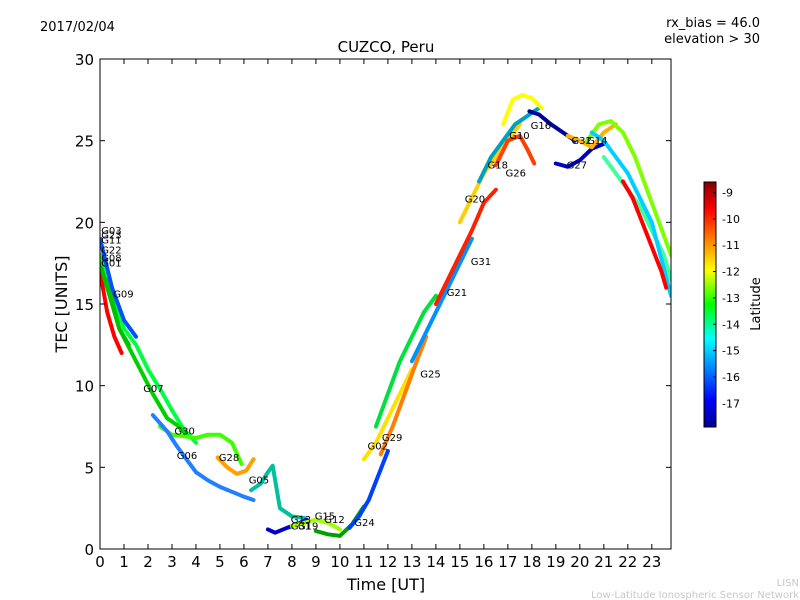 This screenshot has width=800, height=600. Describe the element at coordinates (84, 60) in the screenshot. I see `y-tick-label: 30` at that location.